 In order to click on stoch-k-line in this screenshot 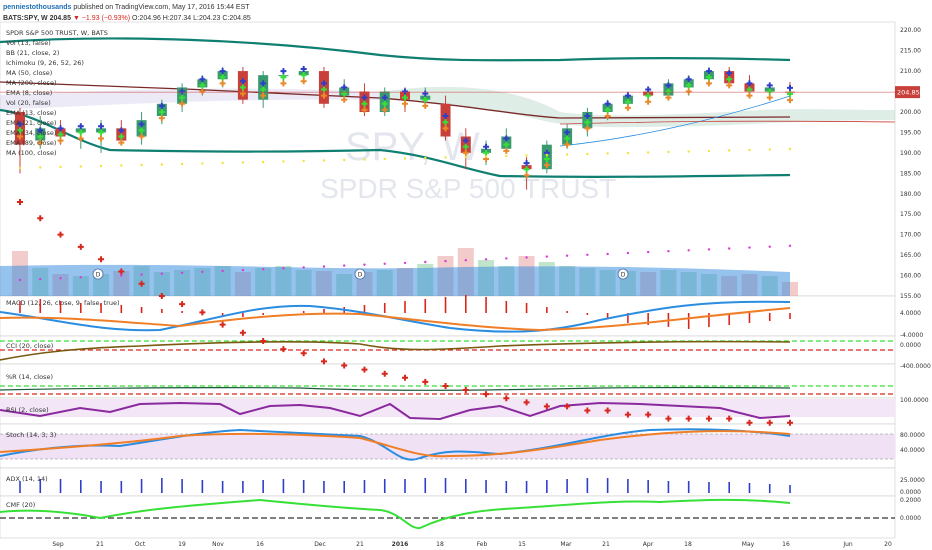, I will do `click(395, 444)`.